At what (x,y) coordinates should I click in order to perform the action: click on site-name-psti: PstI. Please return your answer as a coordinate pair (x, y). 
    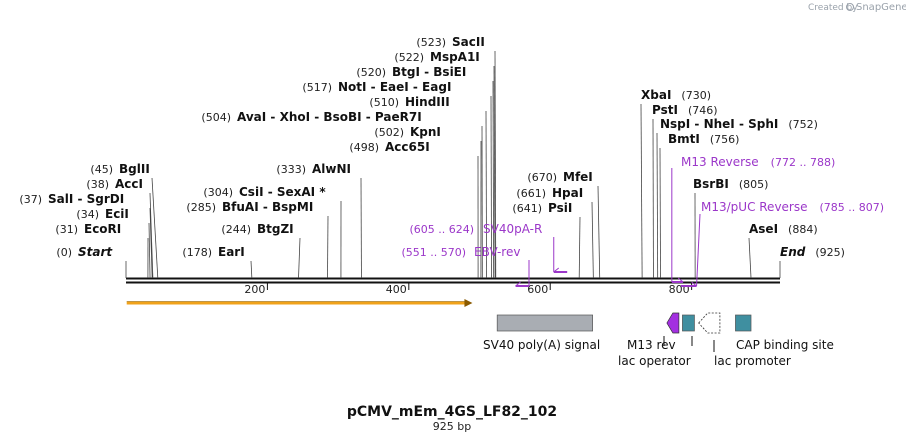
    Looking at the image, I should click on (665, 110).